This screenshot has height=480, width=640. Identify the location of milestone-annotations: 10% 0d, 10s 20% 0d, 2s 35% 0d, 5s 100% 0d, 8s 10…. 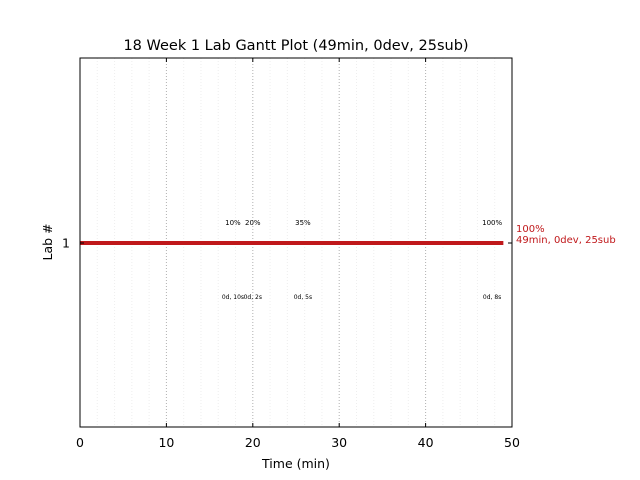
(419, 260).